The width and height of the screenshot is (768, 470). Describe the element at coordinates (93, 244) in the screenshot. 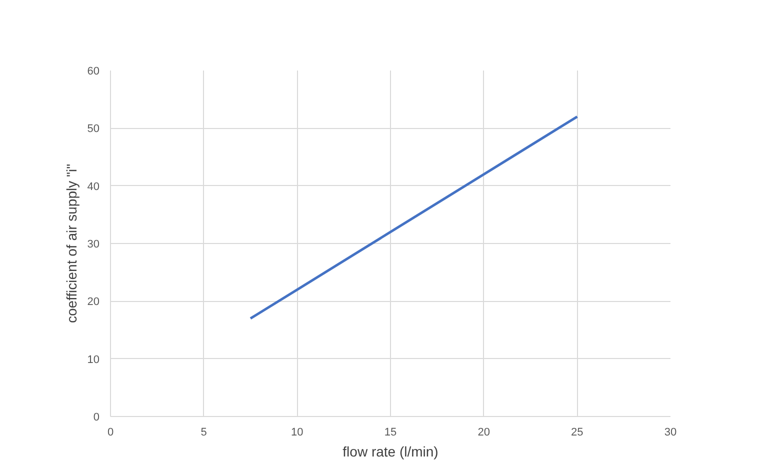

I see `y-tick-label: 30` at that location.